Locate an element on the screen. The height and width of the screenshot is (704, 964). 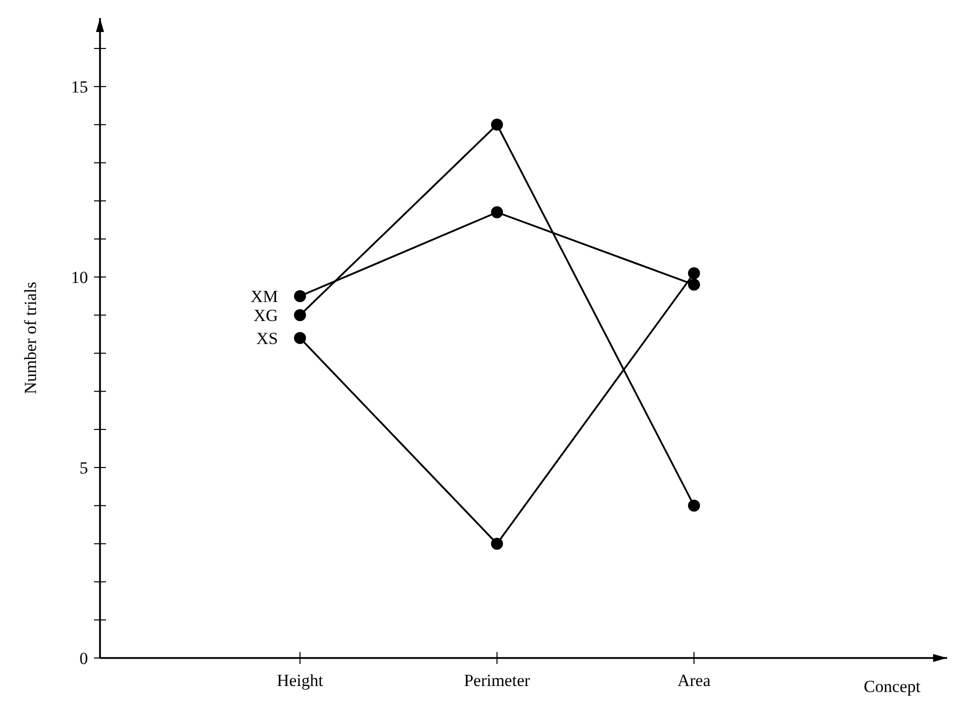
y-tick-label: 5 is located at coordinates (84, 468).